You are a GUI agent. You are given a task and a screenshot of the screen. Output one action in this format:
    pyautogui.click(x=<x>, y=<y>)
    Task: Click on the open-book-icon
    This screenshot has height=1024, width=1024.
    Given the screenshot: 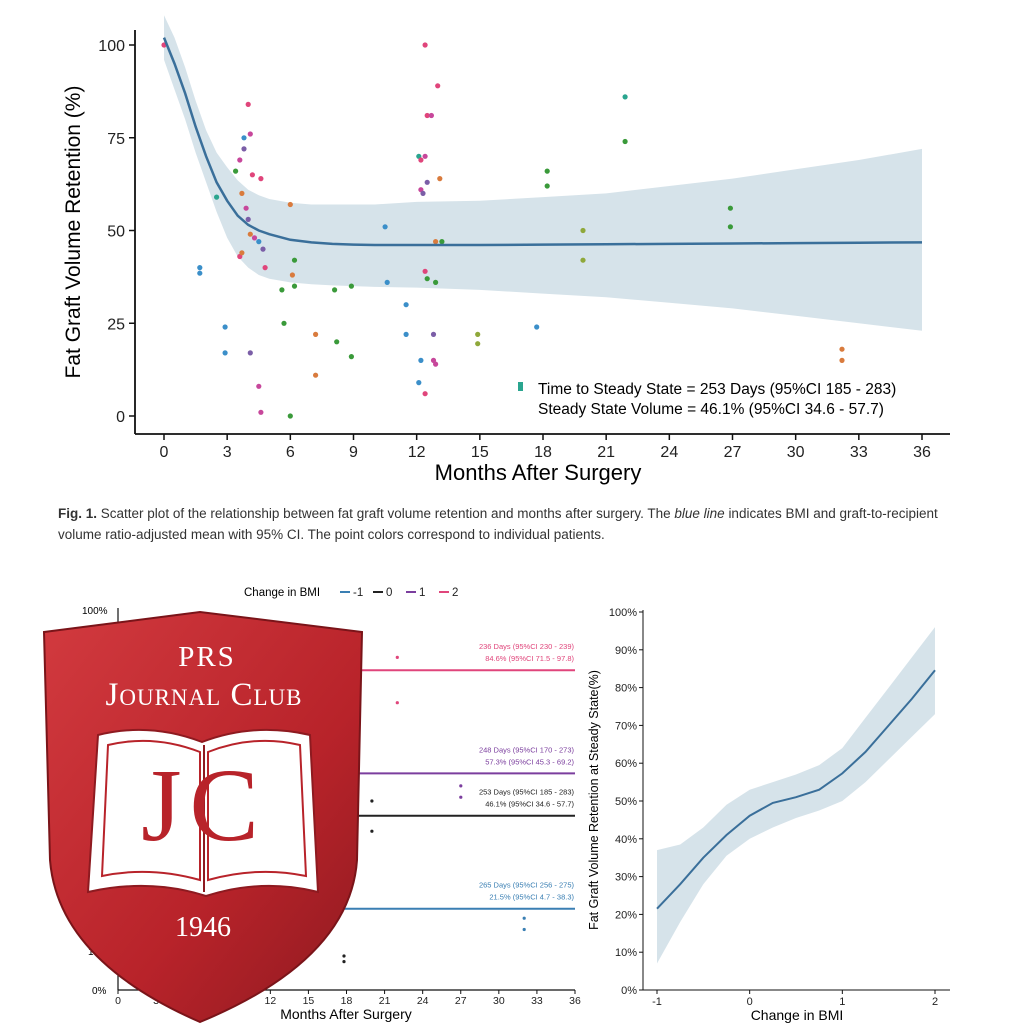 What is the action you would take?
    pyautogui.click(x=203, y=813)
    